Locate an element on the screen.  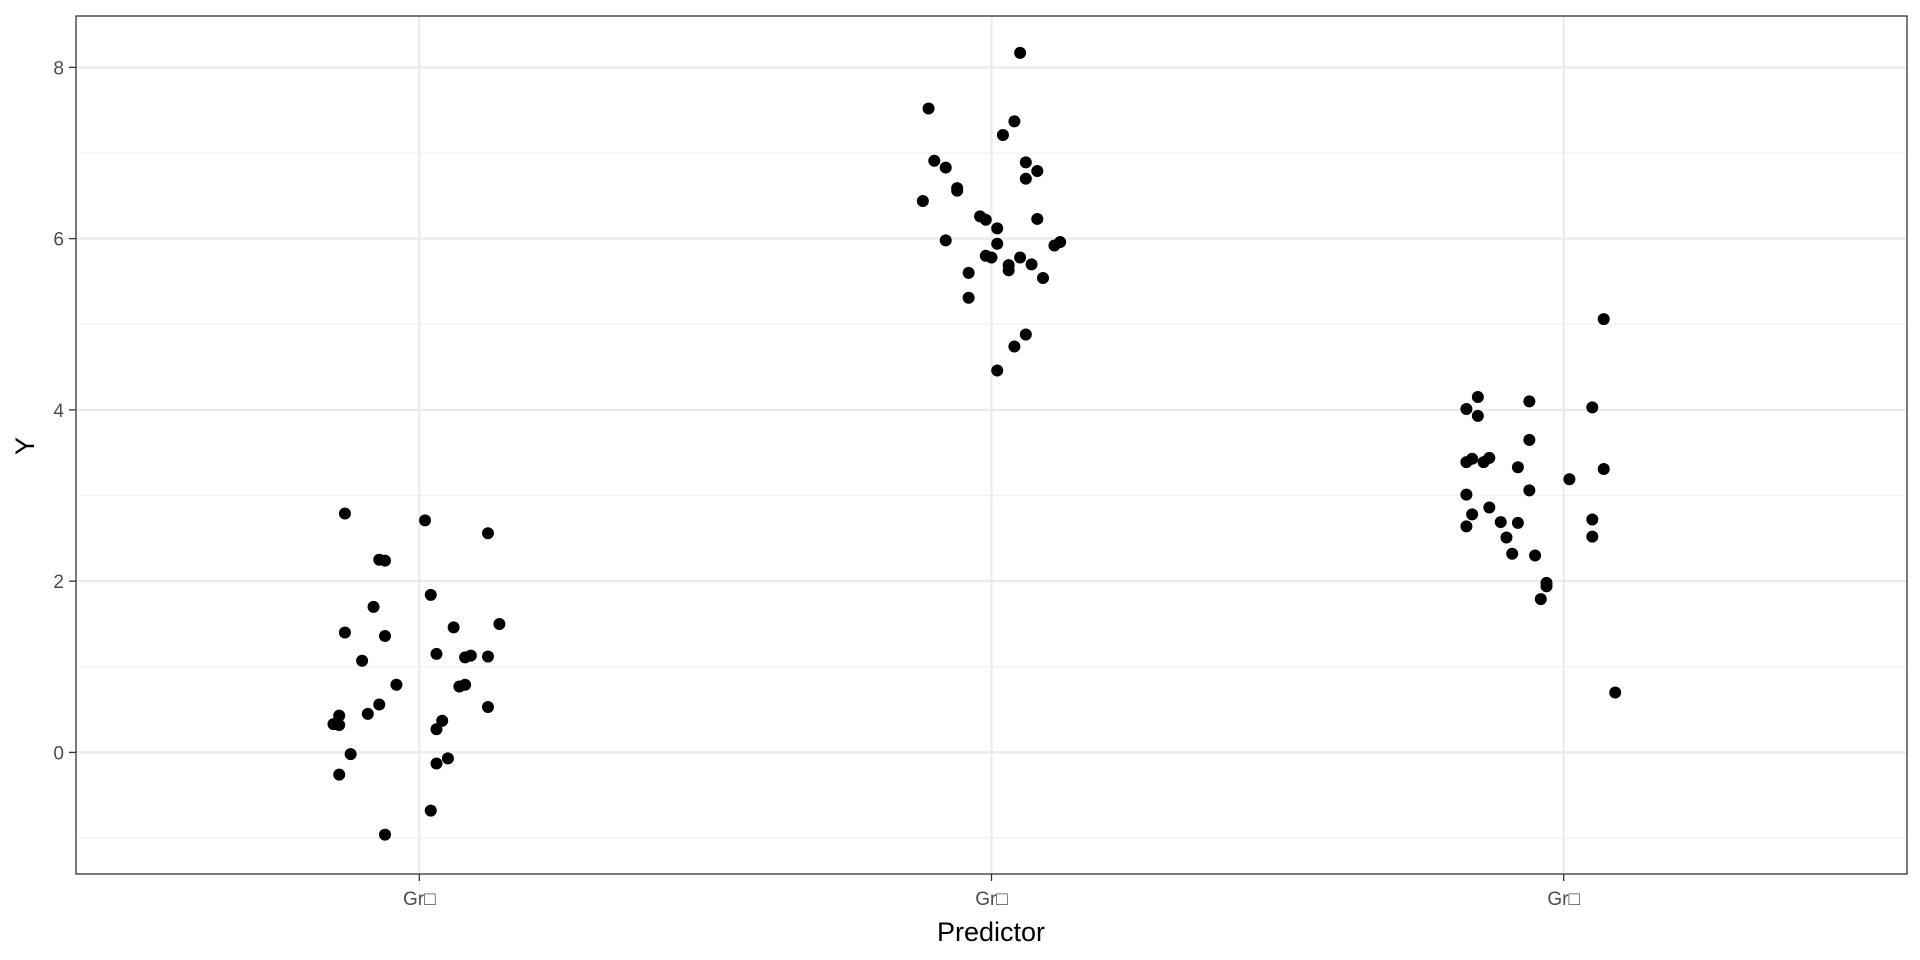
y-tick-label: 0 is located at coordinates (58, 753).